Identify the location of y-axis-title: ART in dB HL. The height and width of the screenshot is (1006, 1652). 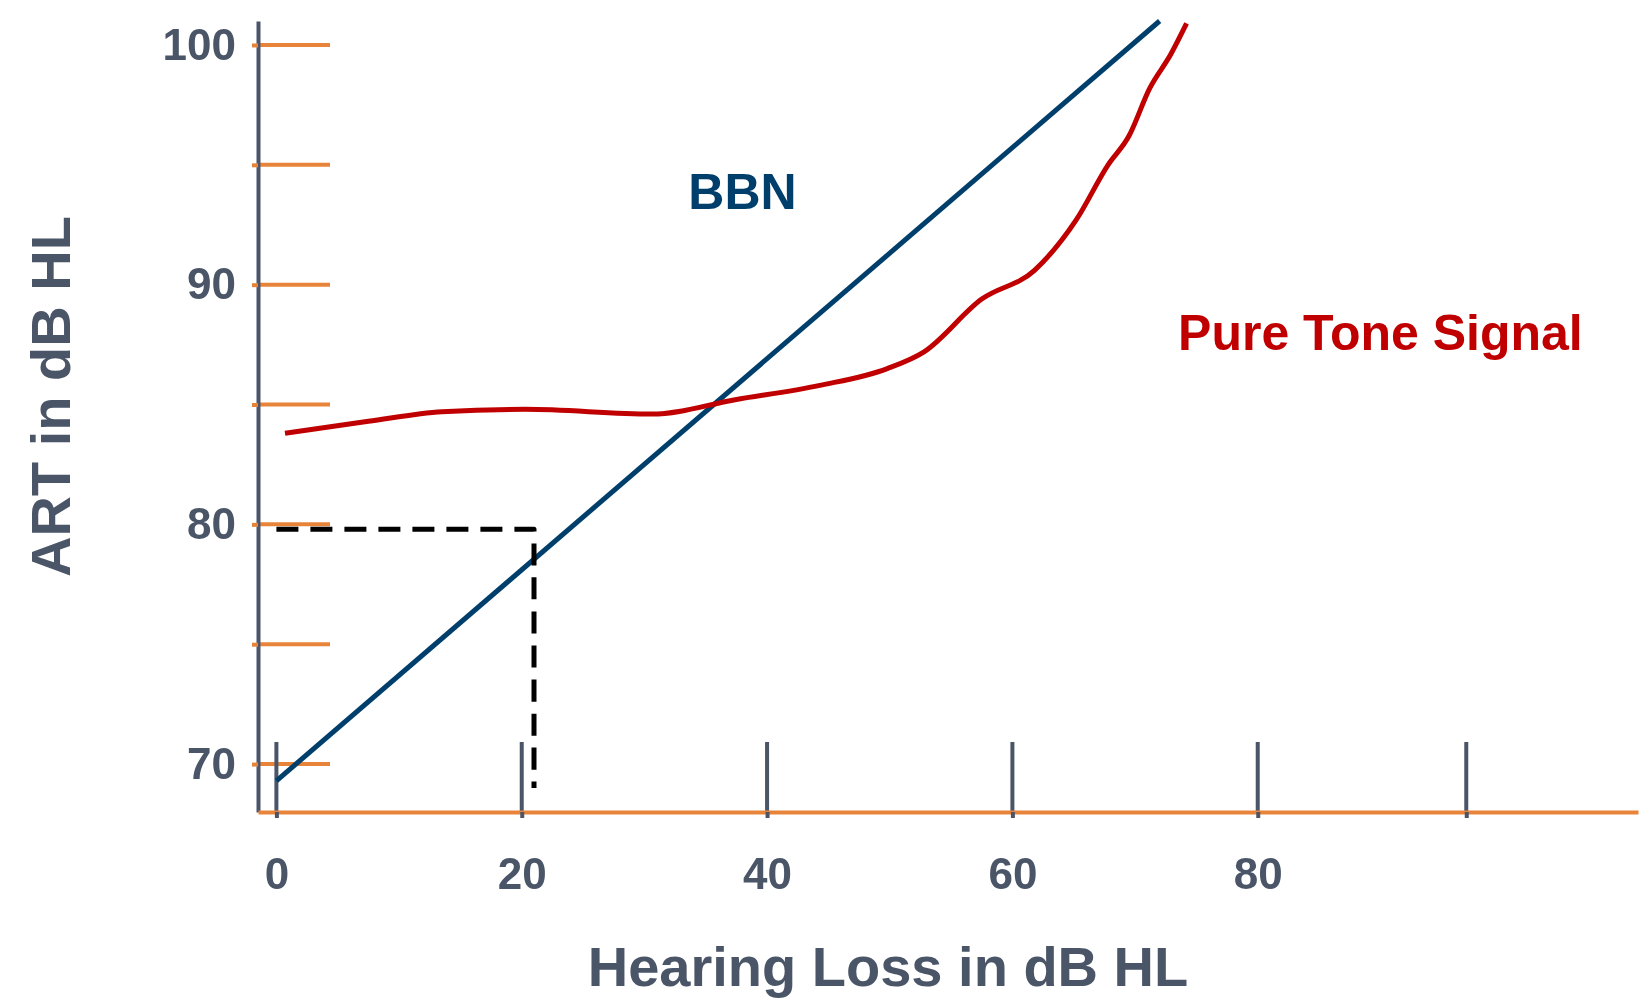
(50, 396).